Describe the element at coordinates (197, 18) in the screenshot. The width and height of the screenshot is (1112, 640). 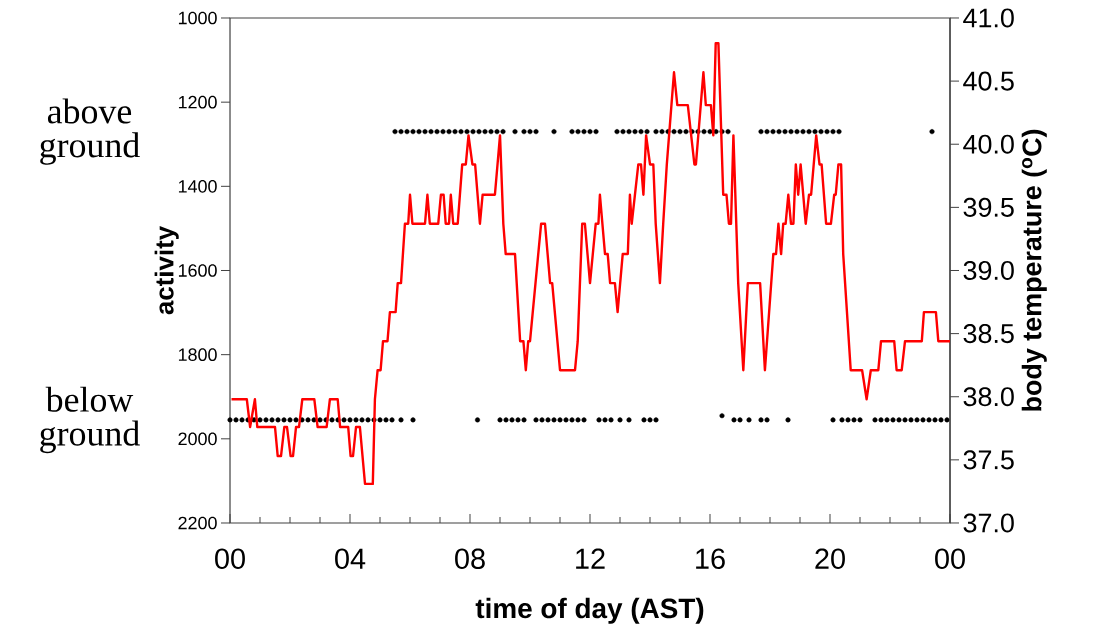
I see `y-tick-label: 1000` at that location.